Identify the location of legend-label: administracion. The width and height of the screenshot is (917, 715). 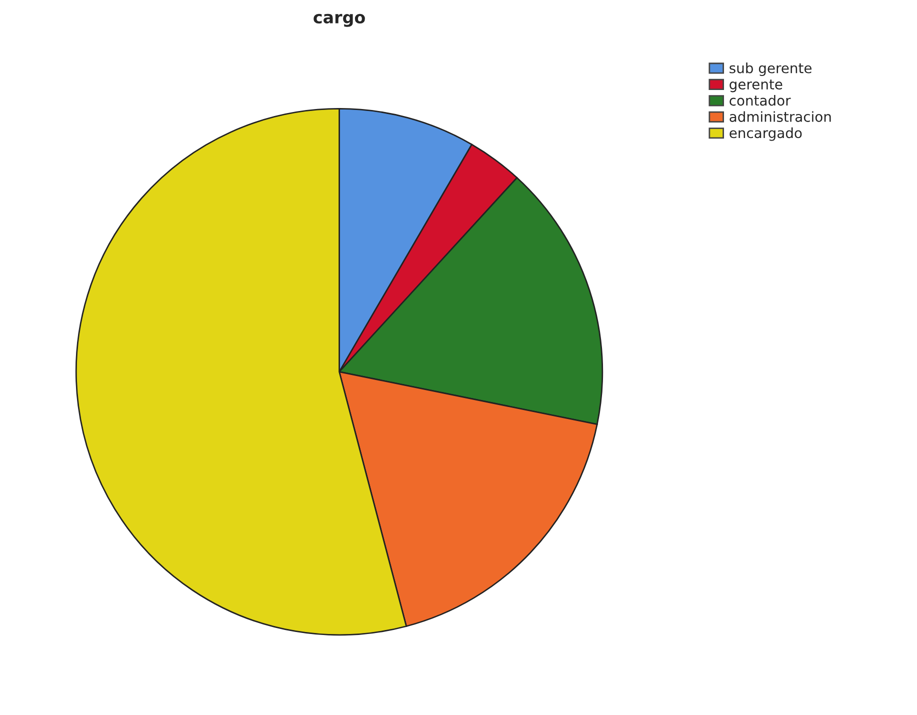
(780, 116).